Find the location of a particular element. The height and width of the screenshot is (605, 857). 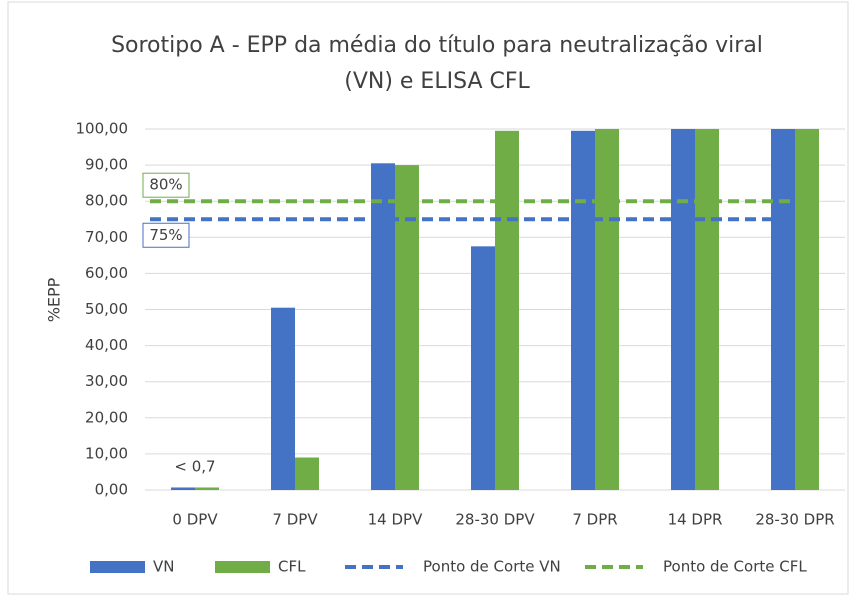

x-tick-label: 7 DPR is located at coordinates (594, 520).